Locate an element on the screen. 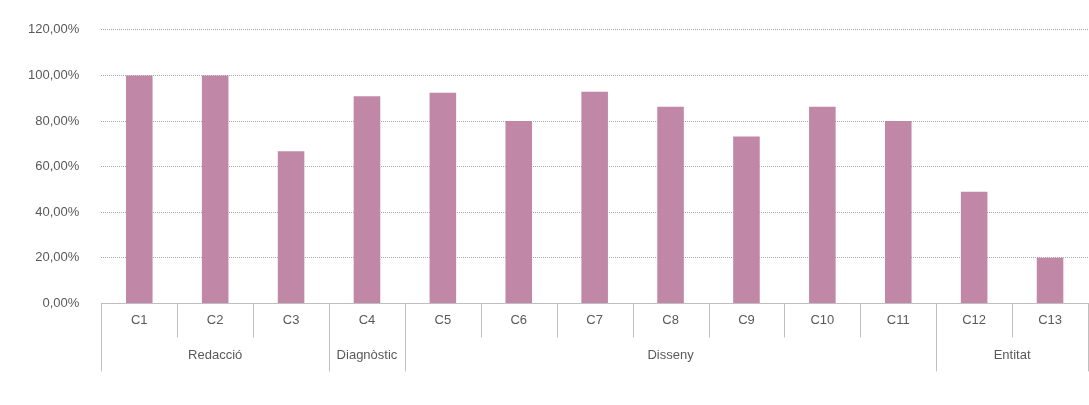  x-tick-label: C9 is located at coordinates (746, 319).